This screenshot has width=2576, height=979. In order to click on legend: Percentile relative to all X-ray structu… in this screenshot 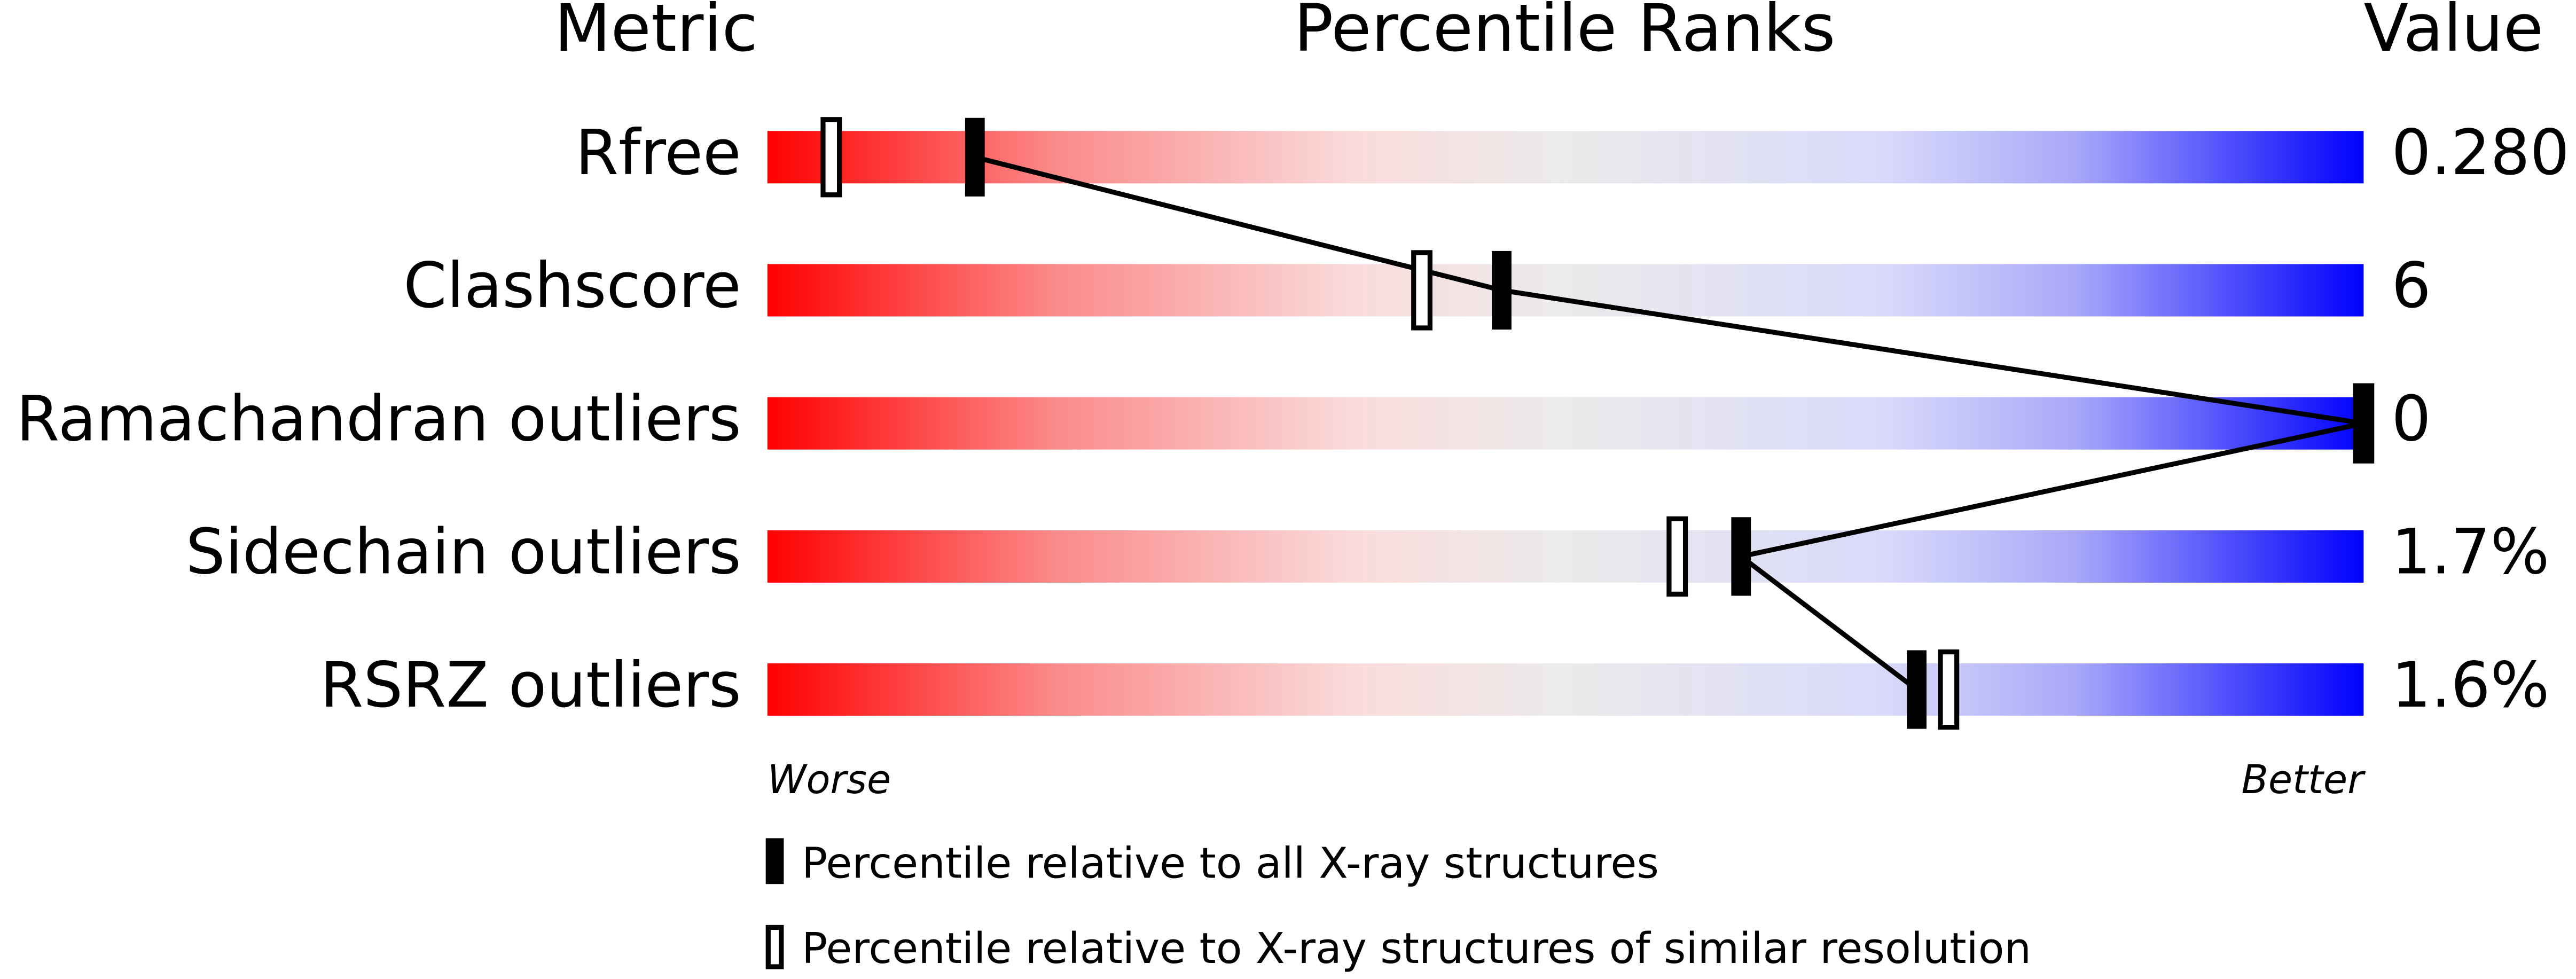, I will do `click(1398, 905)`.